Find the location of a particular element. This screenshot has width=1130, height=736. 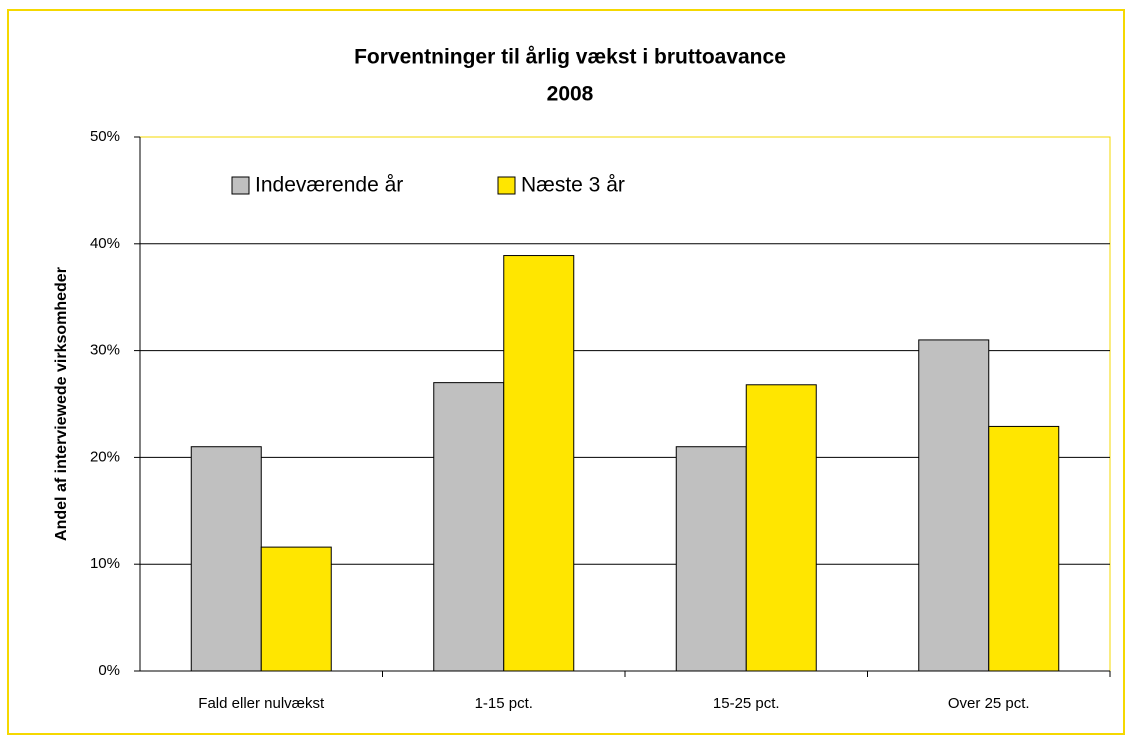

x-tick-label: 15-25 pct. is located at coordinates (746, 703).